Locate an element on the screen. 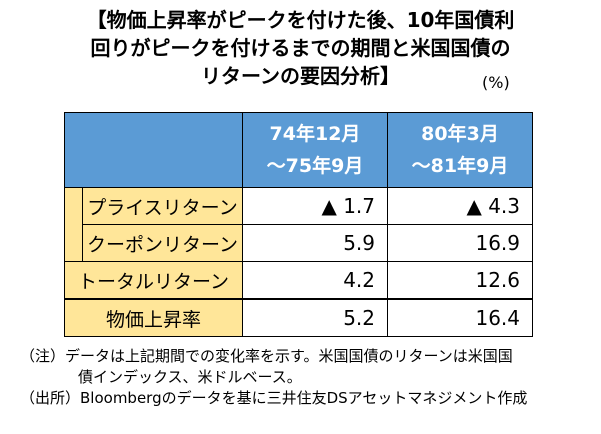  coupon-return-period-2: 16.9 is located at coordinates (460, 243).